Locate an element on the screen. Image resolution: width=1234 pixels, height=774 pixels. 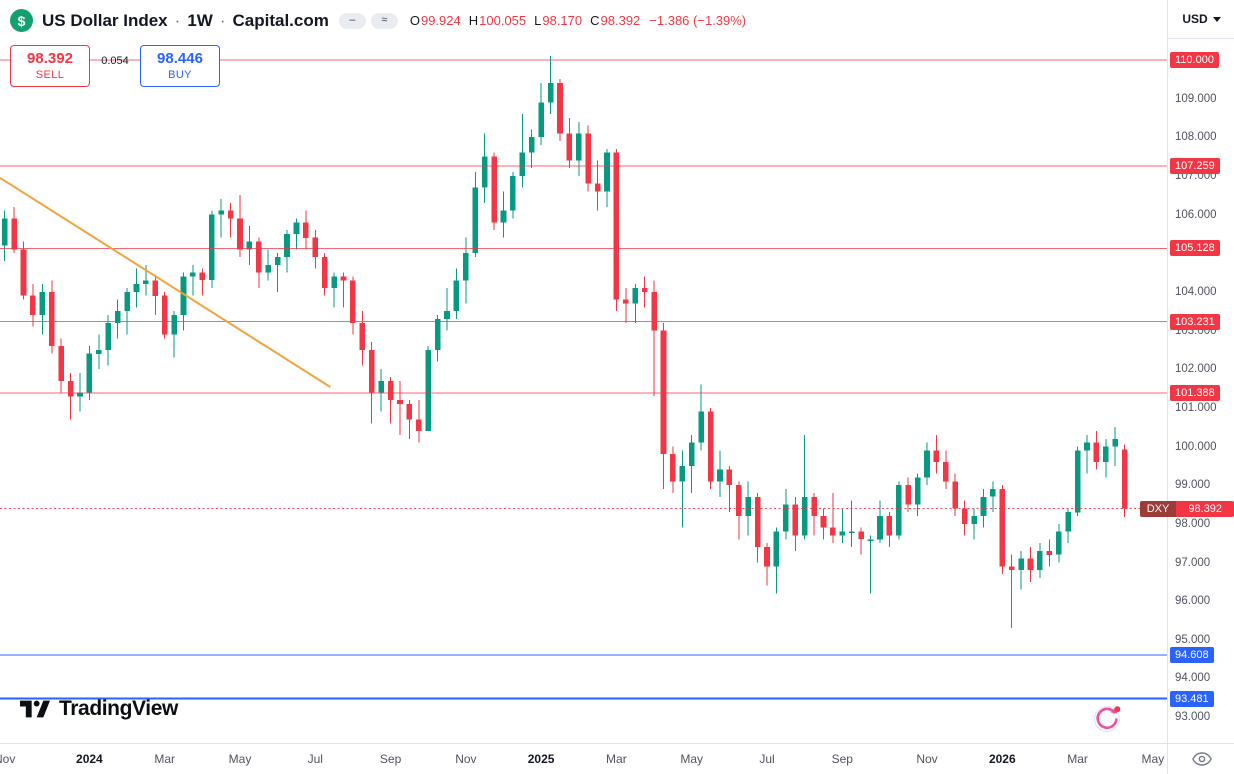
price-tick-label: 100.000 is located at coordinates (1196, 446).